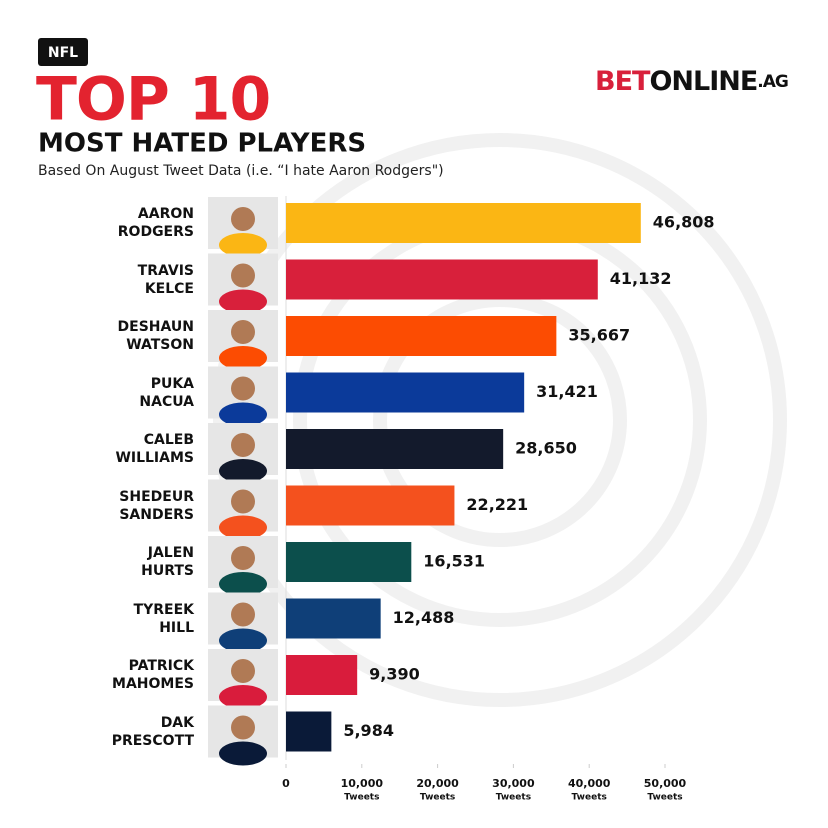  I want to click on x-tick-label: 0, so click(286, 783).